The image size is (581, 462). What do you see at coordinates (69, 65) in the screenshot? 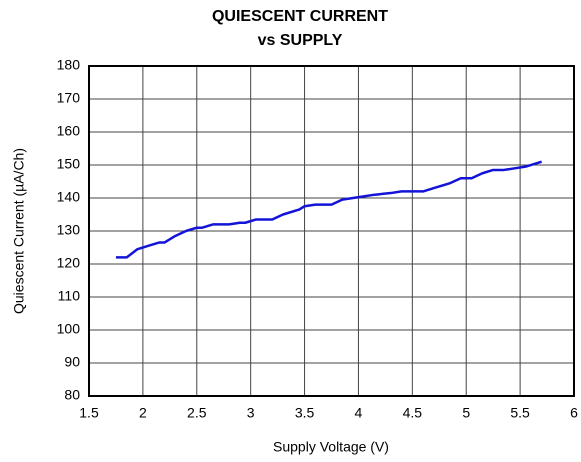
I see `y-tick-label: 180` at bounding box center [69, 65].